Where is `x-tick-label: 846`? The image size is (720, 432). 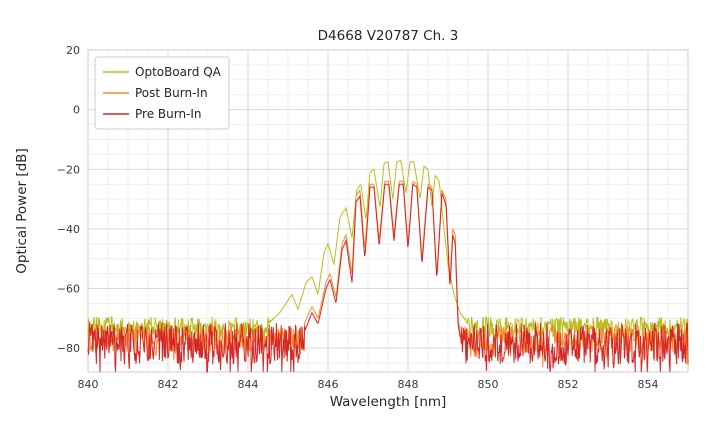 x-tick-label: 846 is located at coordinates (328, 384).